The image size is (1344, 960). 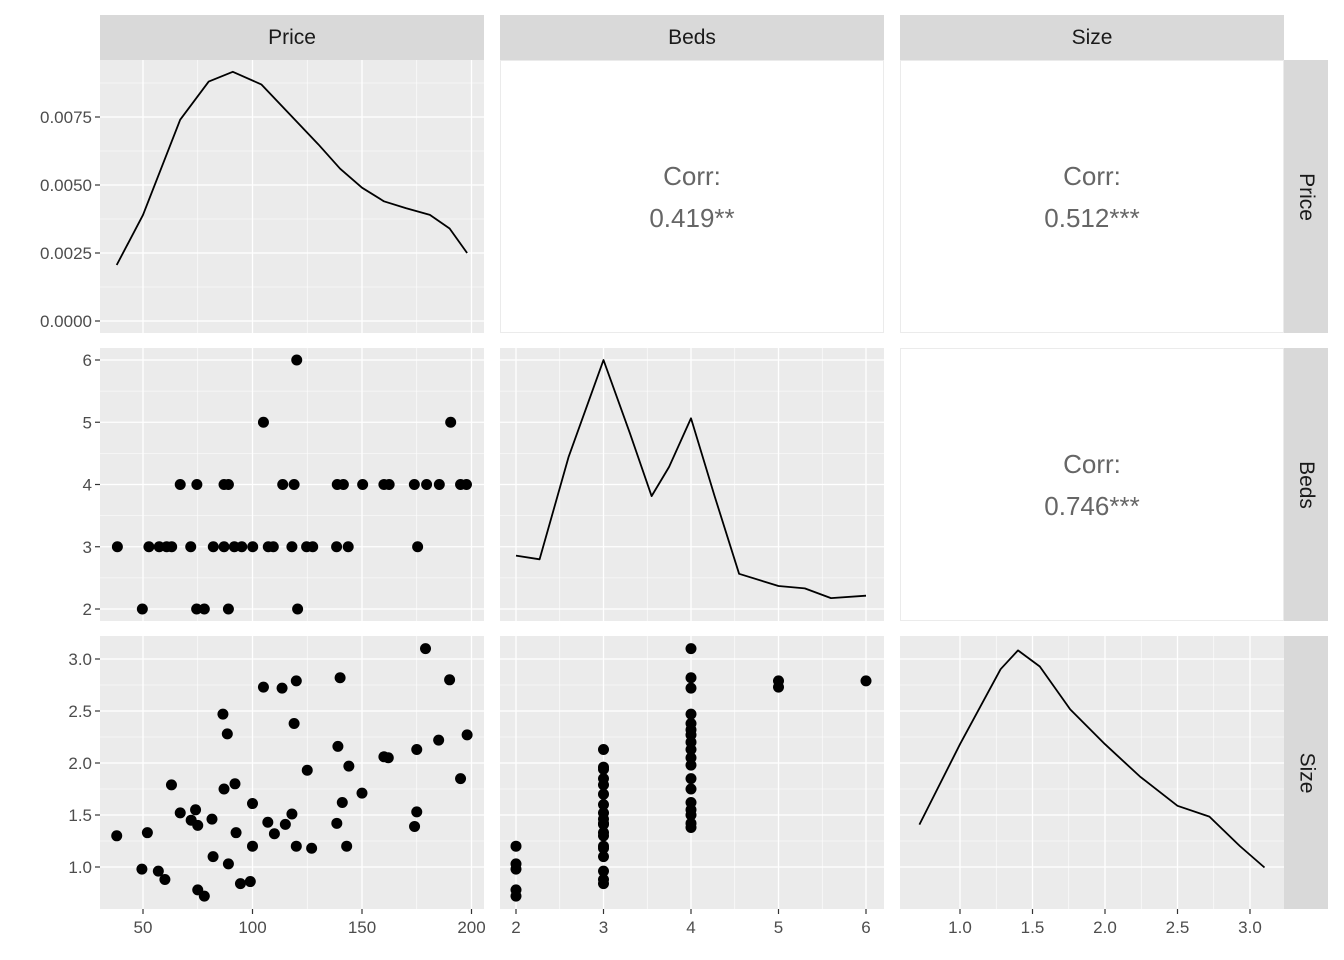 What do you see at coordinates (252, 927) in the screenshot?
I see `x-tick-label-price: 100` at bounding box center [252, 927].